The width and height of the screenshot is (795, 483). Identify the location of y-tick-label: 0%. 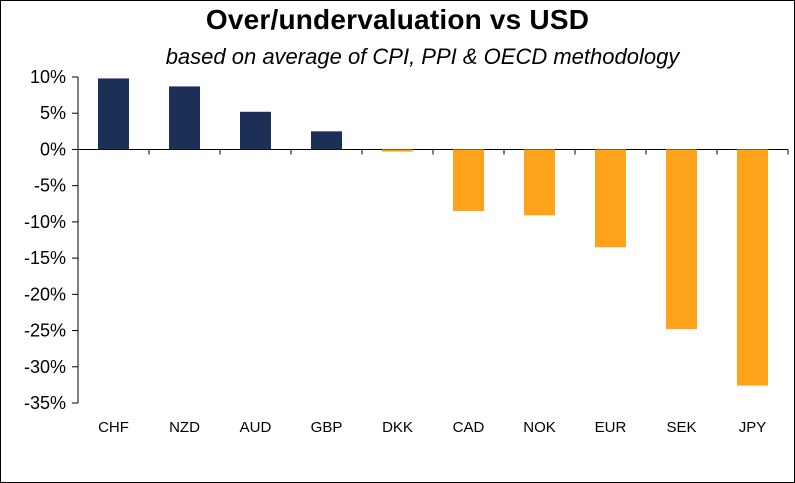
(53, 149).